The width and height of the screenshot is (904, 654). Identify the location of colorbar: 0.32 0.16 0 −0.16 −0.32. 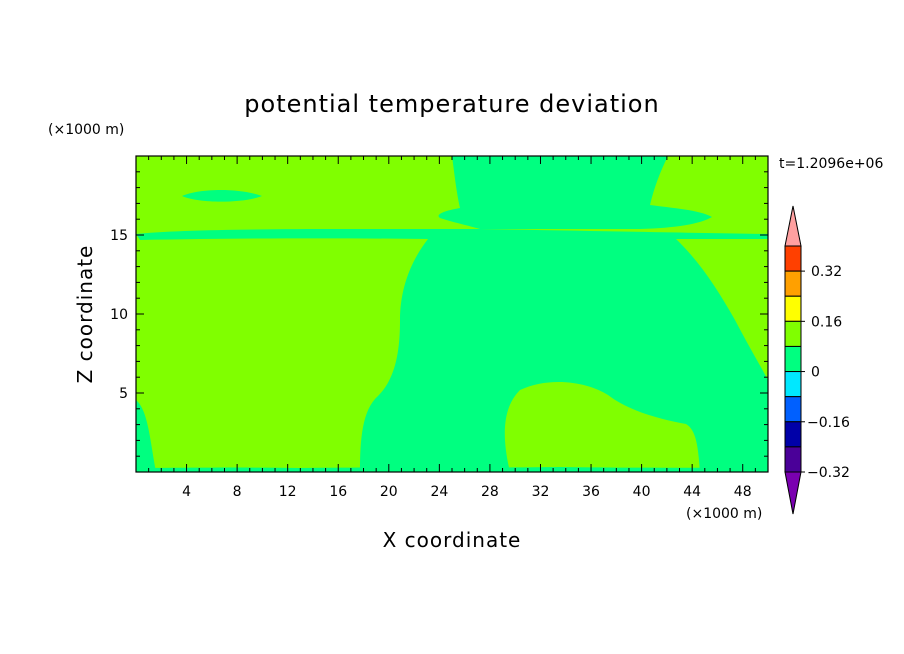
(817, 360).